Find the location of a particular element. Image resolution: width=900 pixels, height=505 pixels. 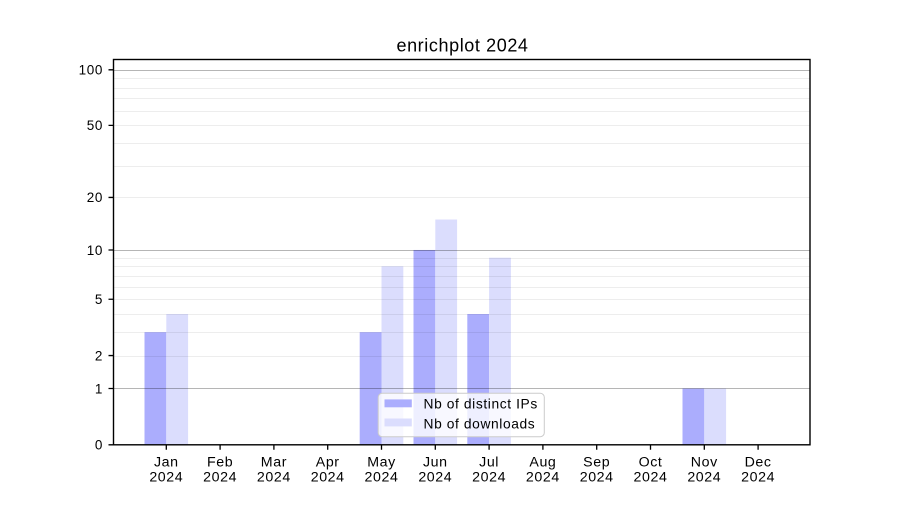

svg-text: Aug is located at coordinates (542, 462).